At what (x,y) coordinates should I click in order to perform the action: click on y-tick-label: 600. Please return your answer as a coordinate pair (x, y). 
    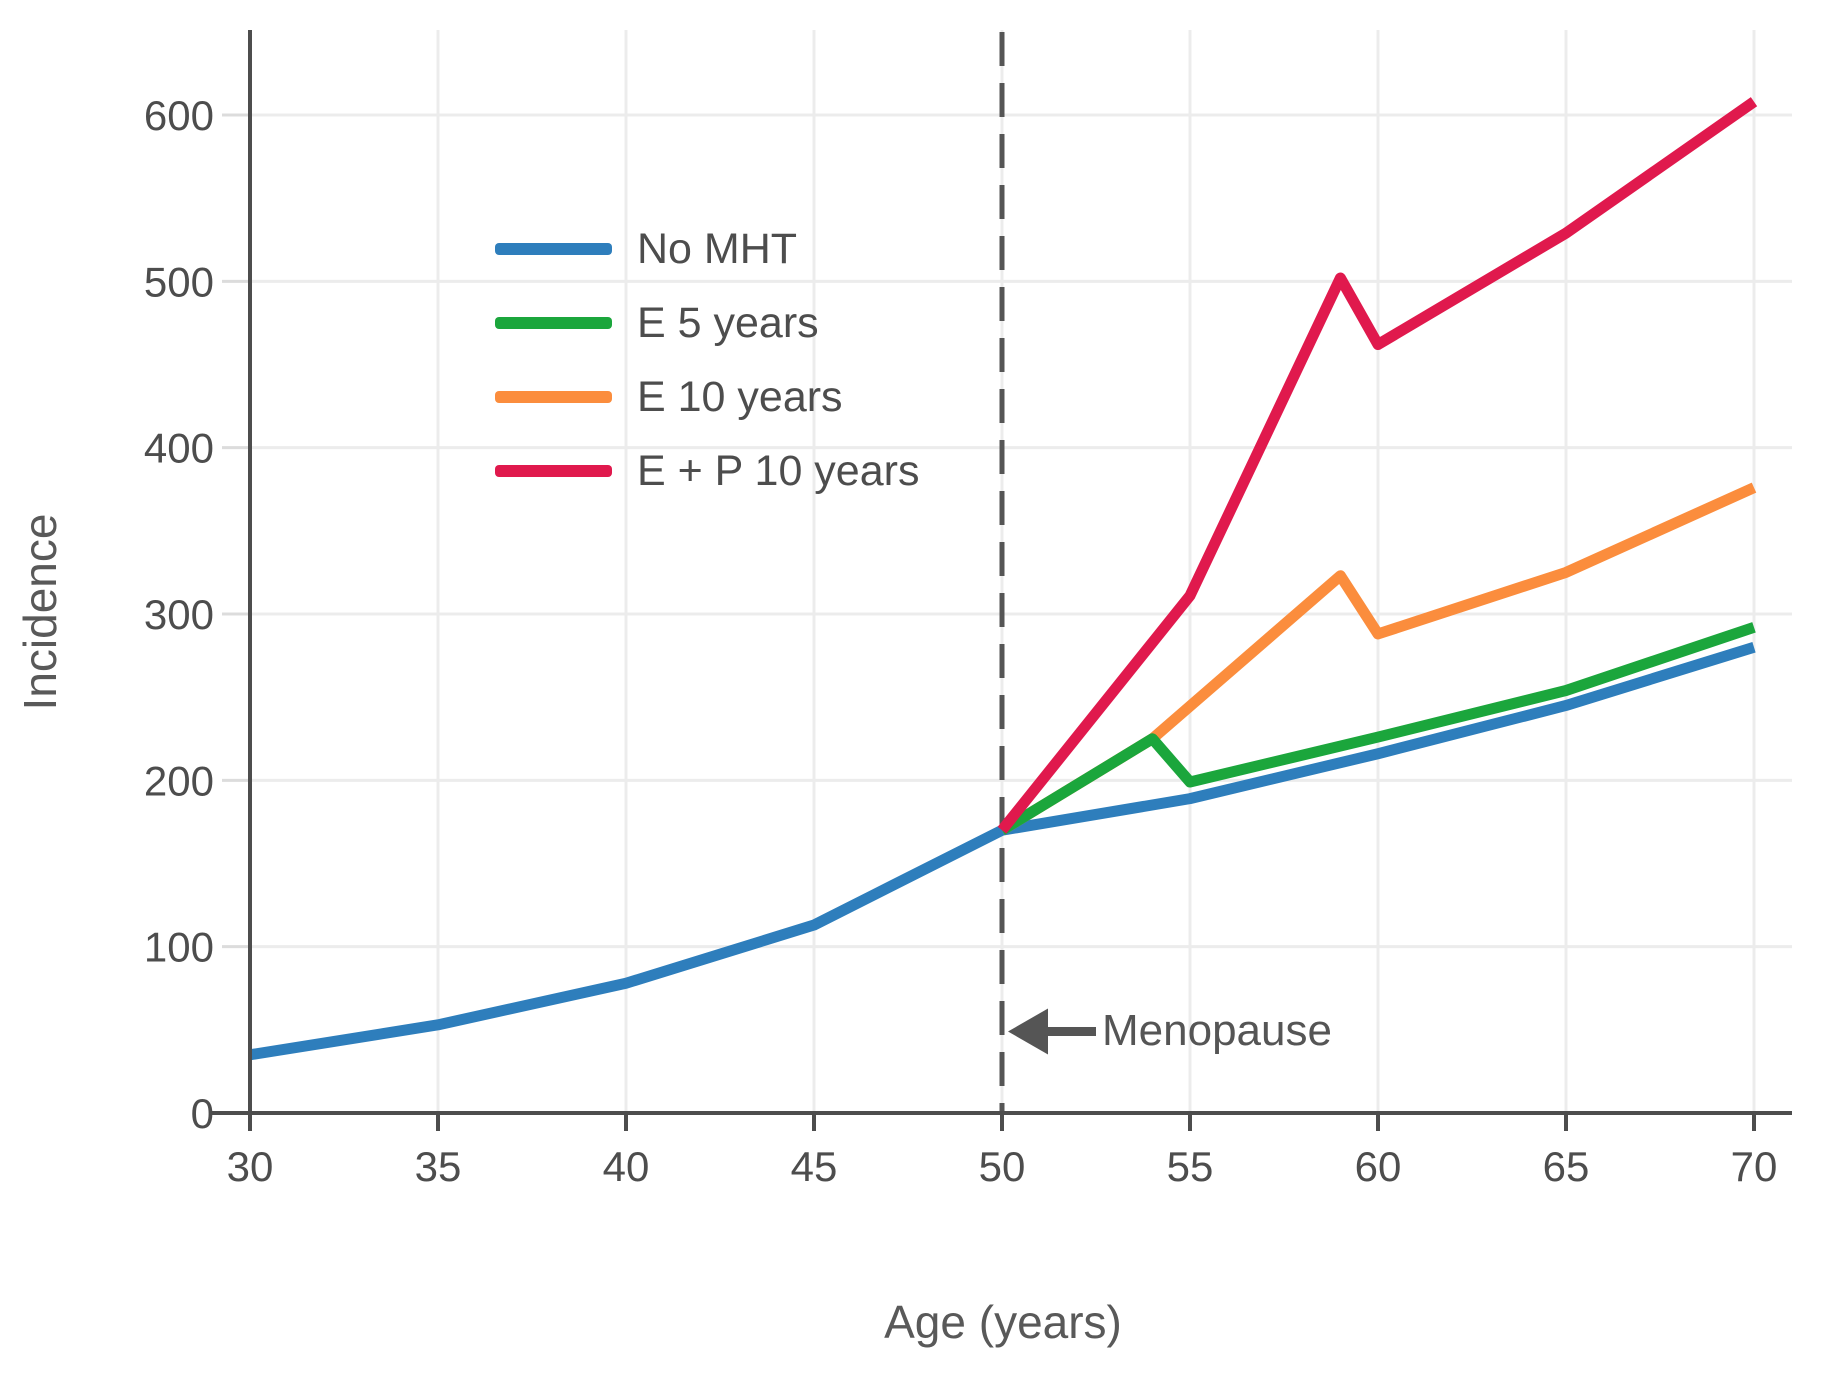
    Looking at the image, I should click on (179, 115).